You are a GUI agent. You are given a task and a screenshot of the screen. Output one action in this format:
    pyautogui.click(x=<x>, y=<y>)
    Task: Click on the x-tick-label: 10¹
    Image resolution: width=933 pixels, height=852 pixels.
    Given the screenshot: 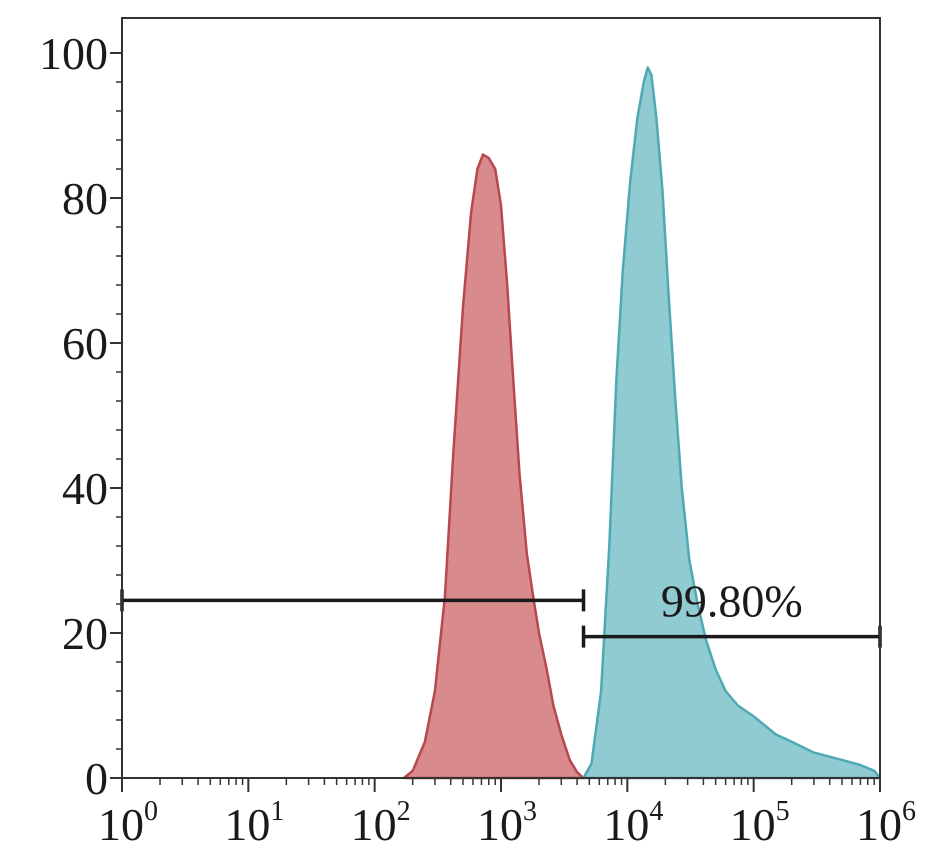 What is the action you would take?
    pyautogui.click(x=254, y=823)
    